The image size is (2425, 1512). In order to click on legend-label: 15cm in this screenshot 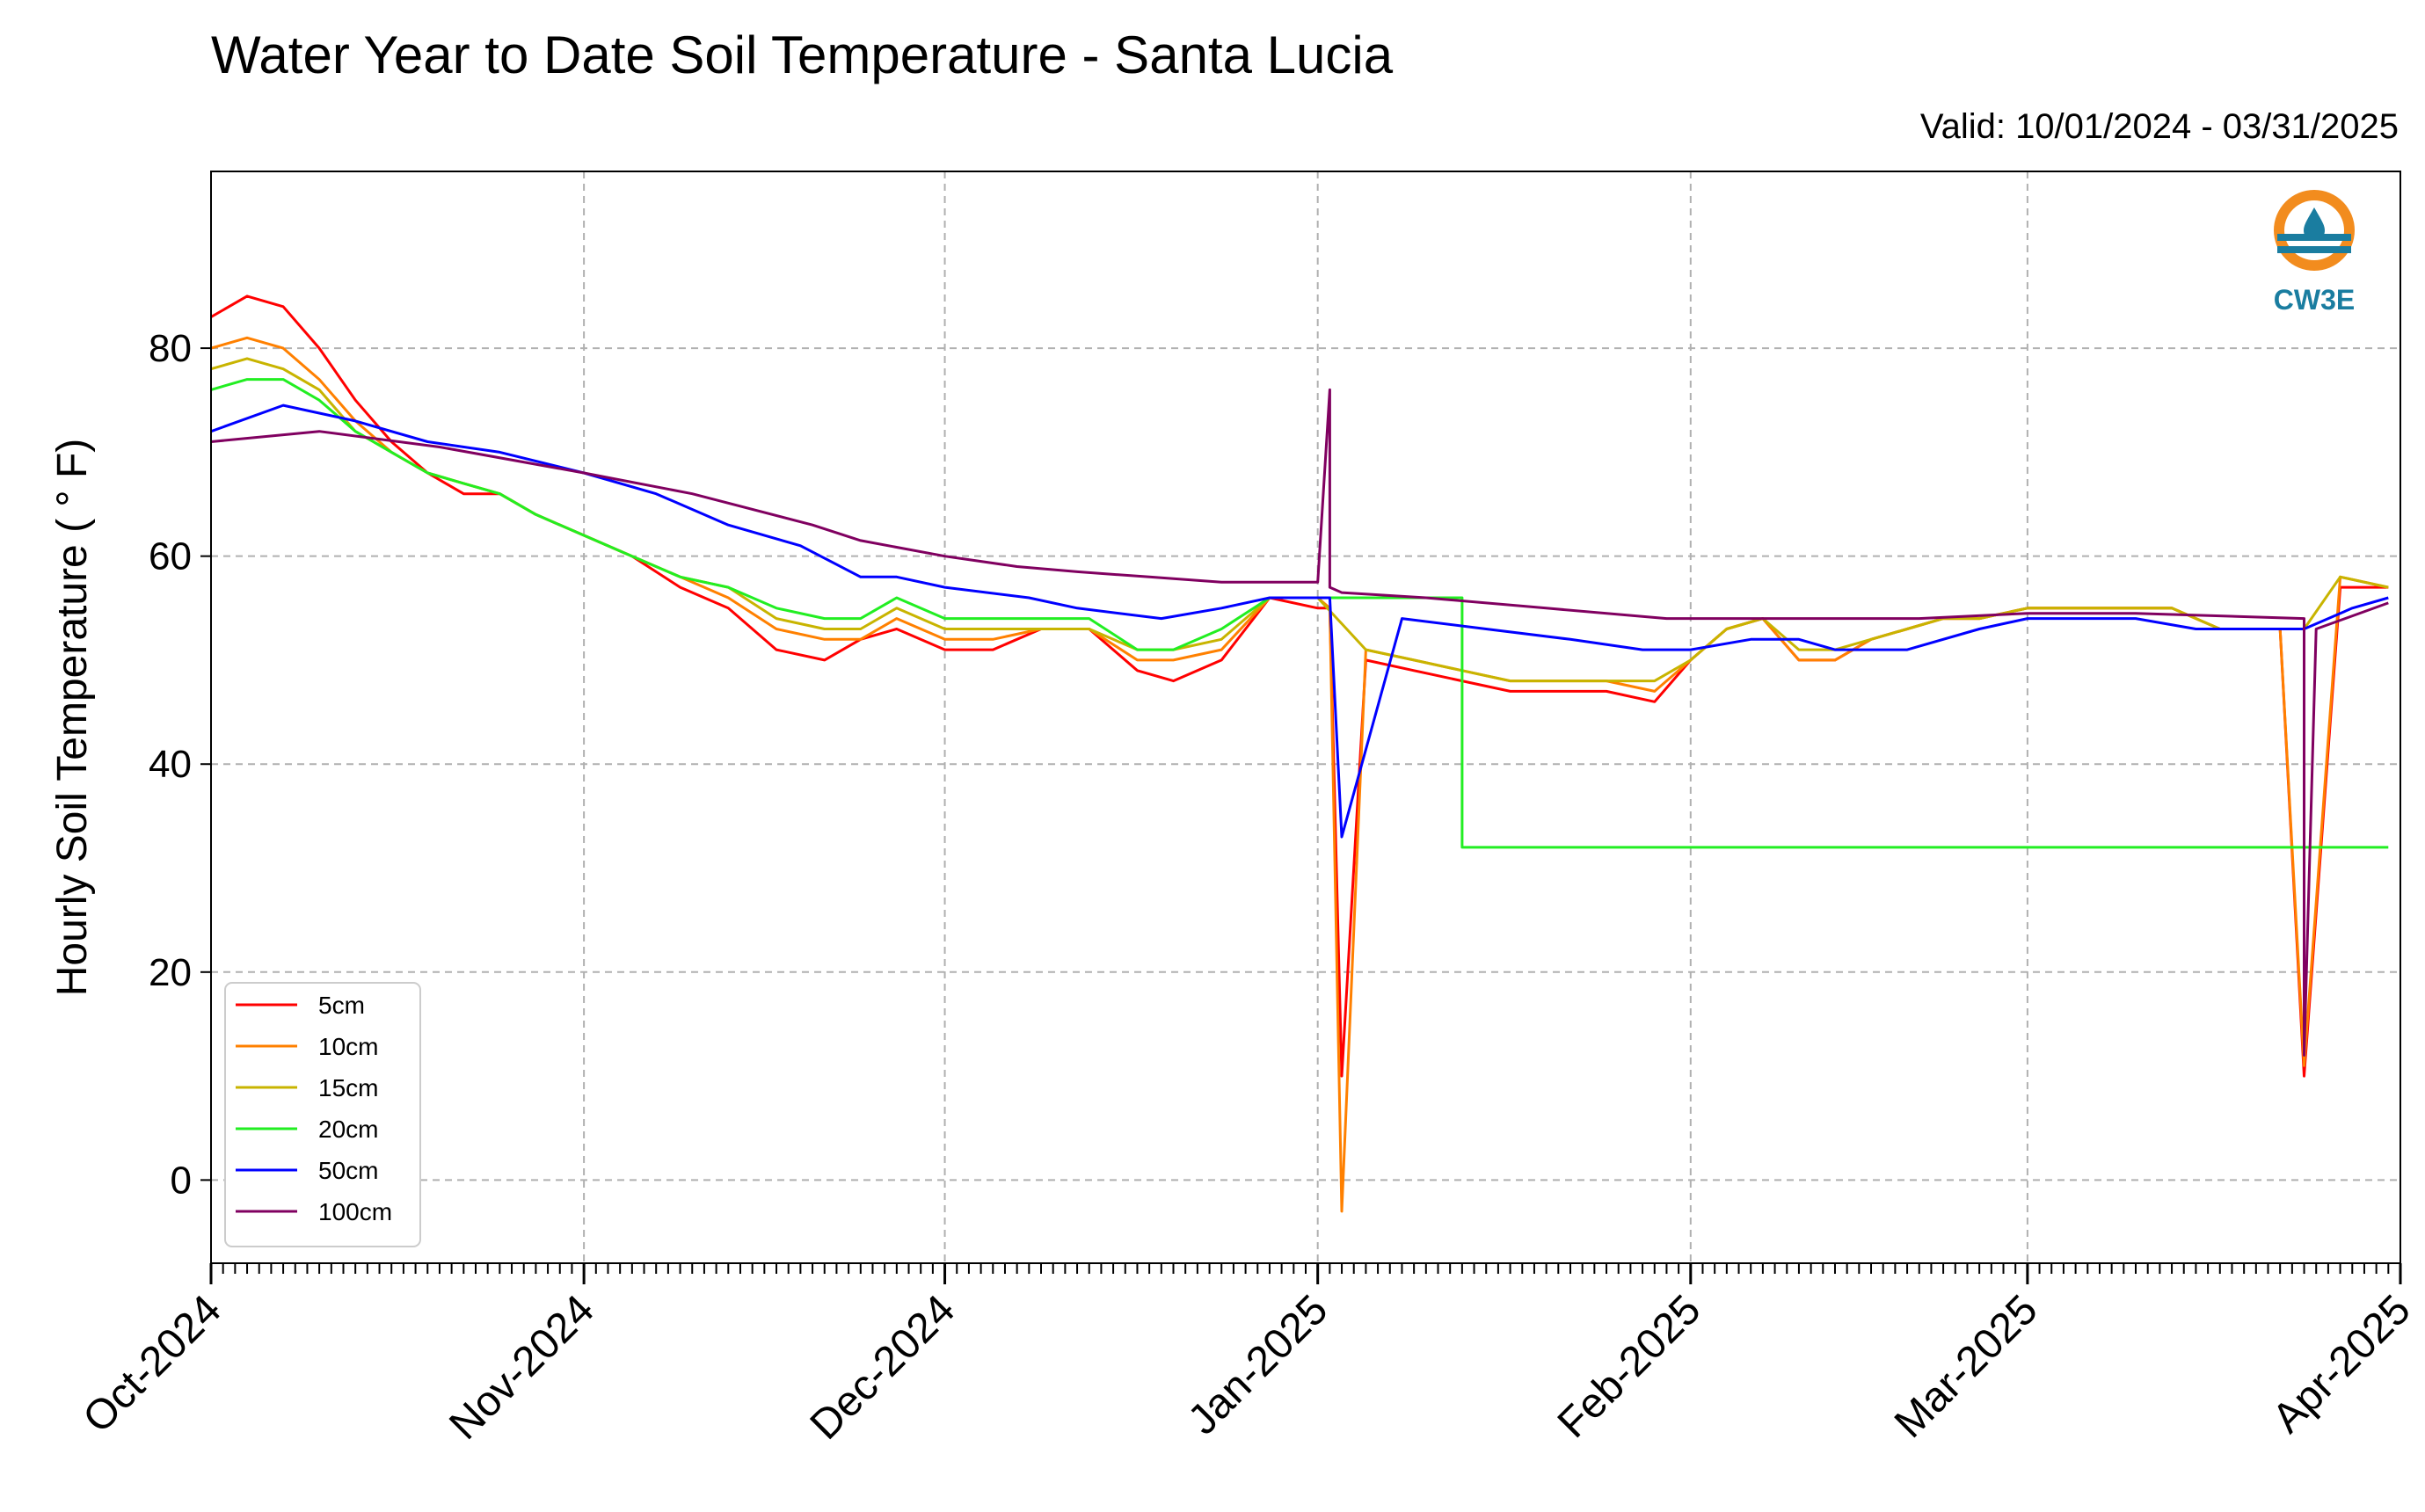, I will do `click(348, 1088)`.